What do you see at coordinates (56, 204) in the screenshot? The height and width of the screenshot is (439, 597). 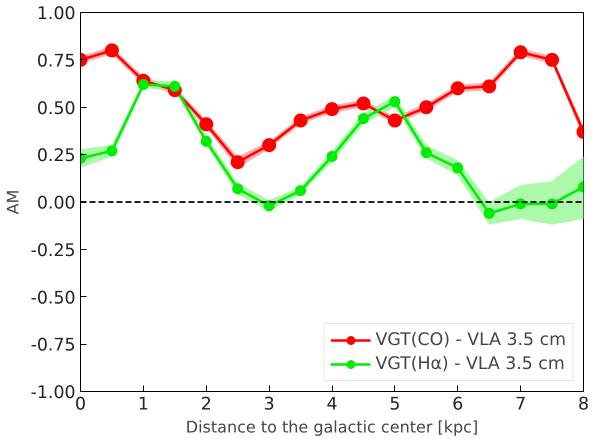 I see `y-tick-label: 0.00` at bounding box center [56, 204].